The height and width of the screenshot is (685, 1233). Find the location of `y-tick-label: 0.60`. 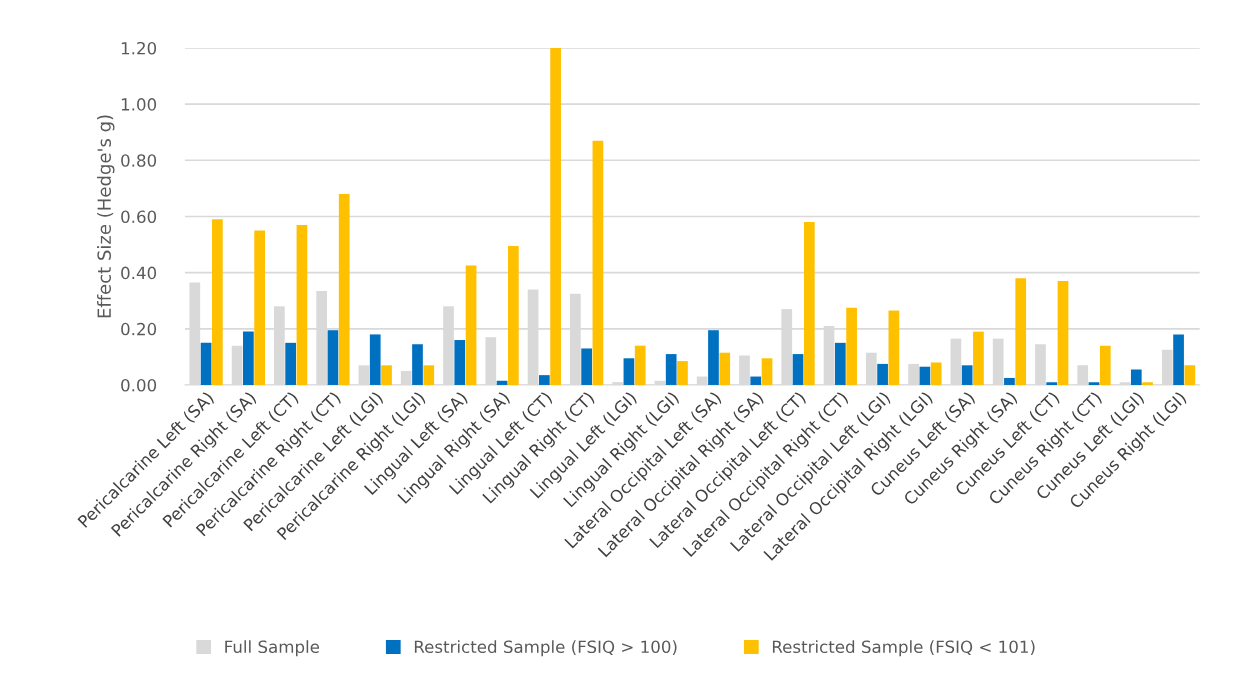

y-tick-label: 0.60 is located at coordinates (139, 217).